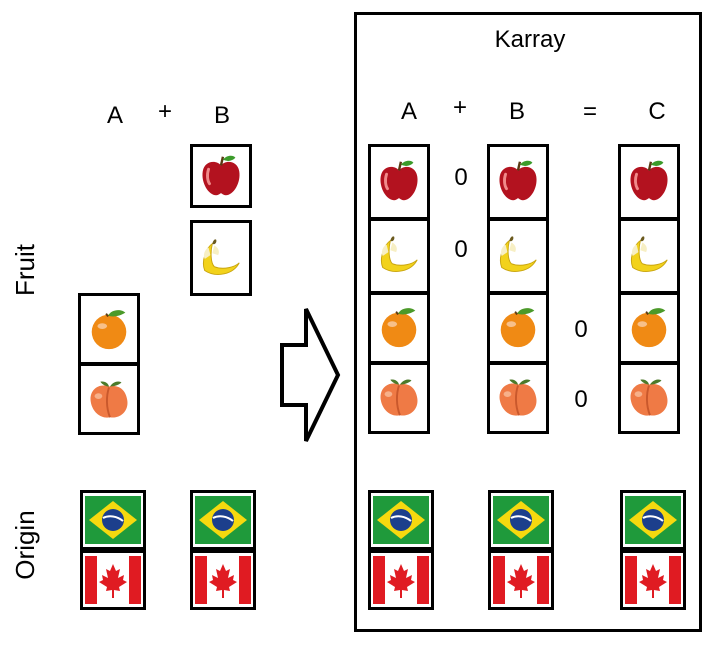  I want to click on left-b-origin-brazil-cell, so click(223, 520).